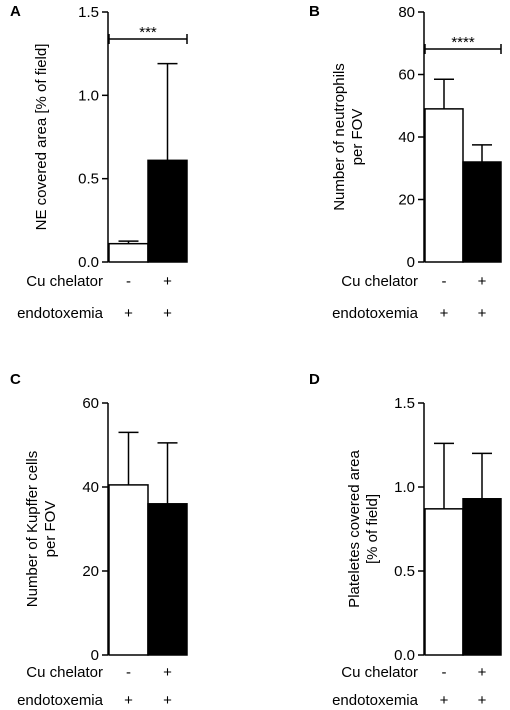 This screenshot has width=510, height=710. What do you see at coordinates (32, 529) in the screenshot?
I see `chart-c-y-axis-label: Number of Kupffer cells` at bounding box center [32, 529].